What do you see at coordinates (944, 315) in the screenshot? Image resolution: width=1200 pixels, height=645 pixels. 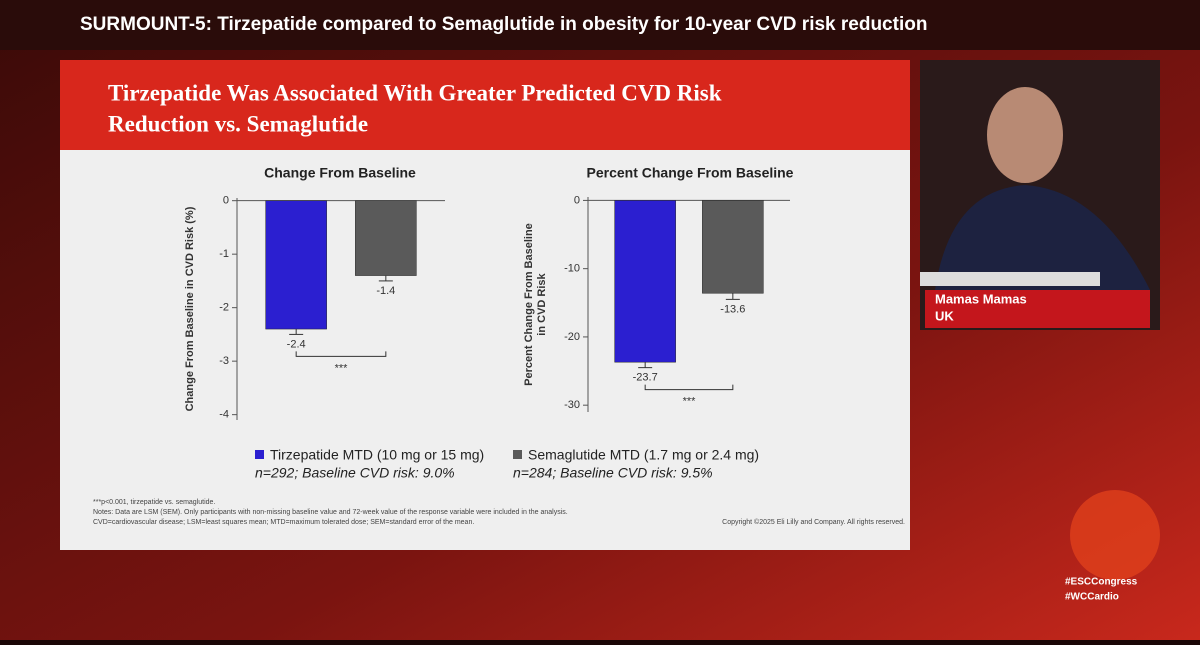 I see `speaker-country: UK` at bounding box center [944, 315].